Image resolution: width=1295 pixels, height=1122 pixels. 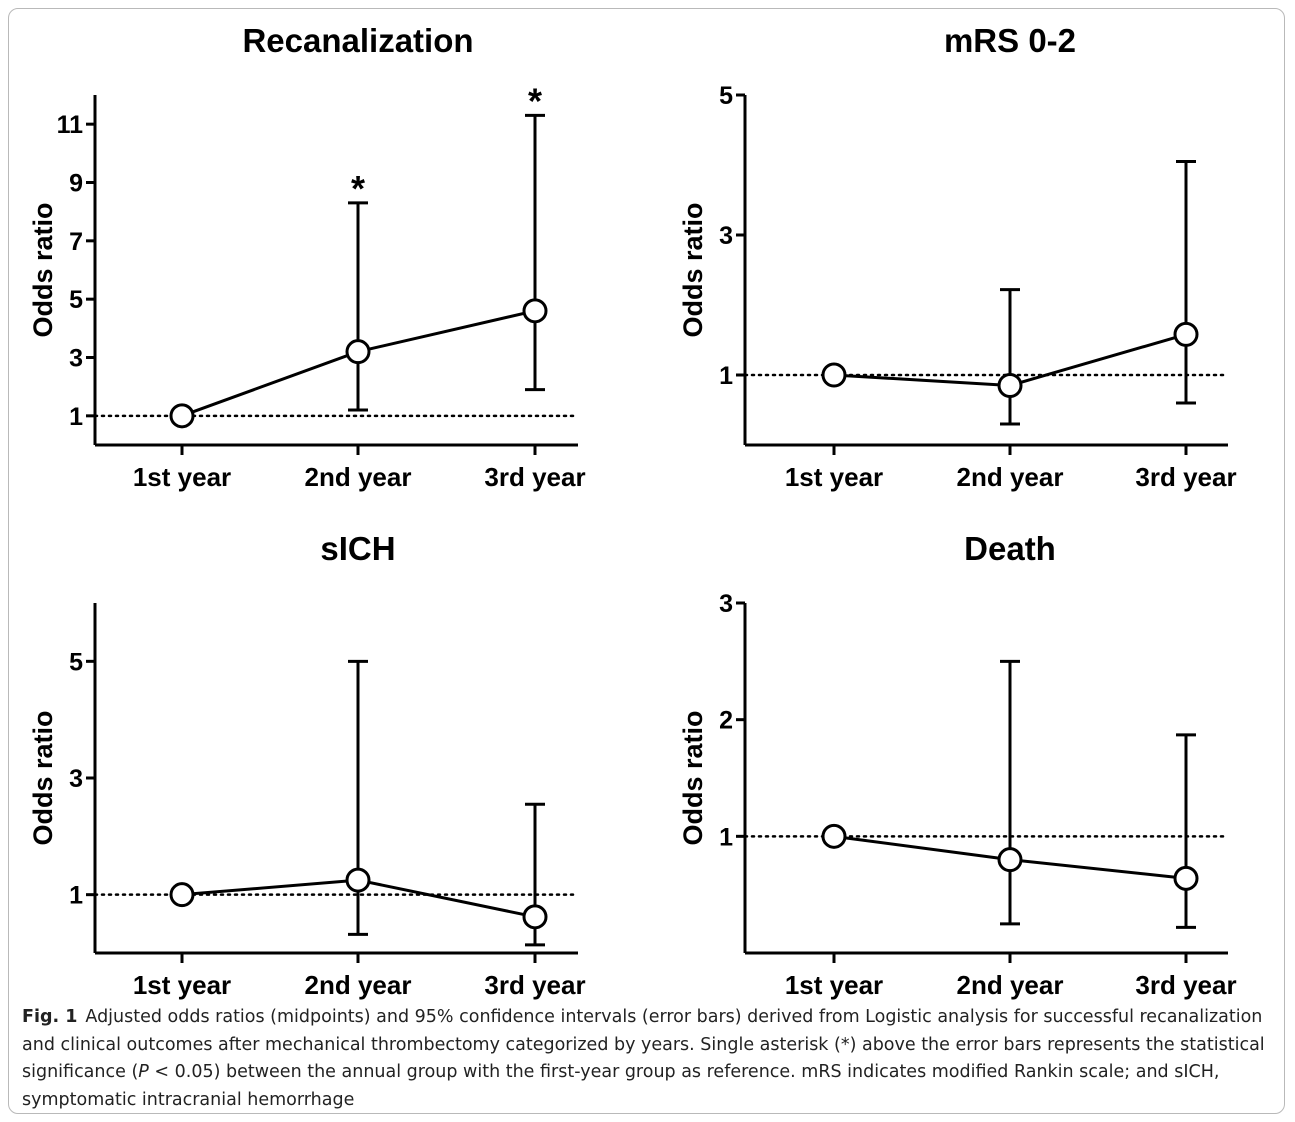 I want to click on chart-title: Recanalization, so click(x=357, y=40).